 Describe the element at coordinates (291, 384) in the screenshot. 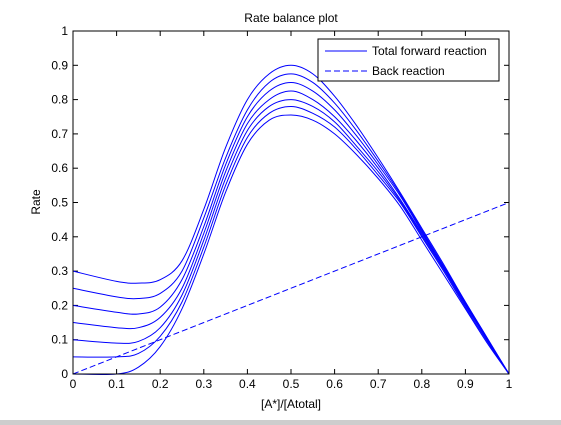

I see `x-tick-label: 0.5` at that location.